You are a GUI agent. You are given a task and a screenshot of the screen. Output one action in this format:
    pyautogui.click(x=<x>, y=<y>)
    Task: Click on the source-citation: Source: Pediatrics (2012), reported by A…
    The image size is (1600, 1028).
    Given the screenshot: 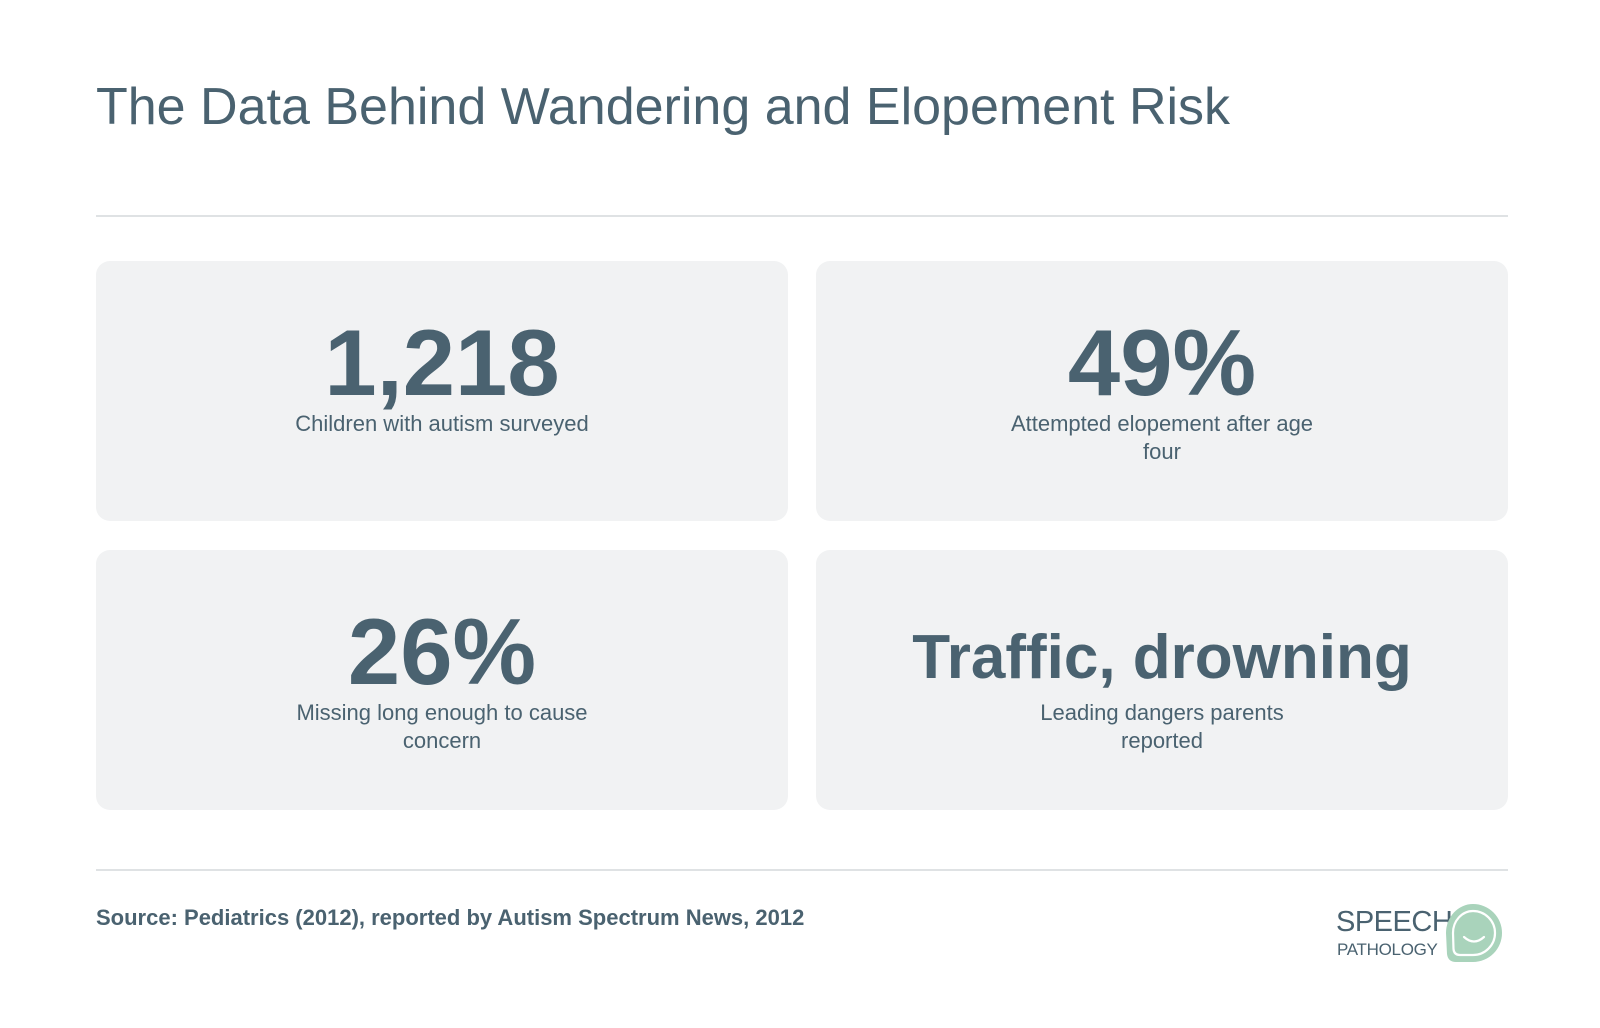 What is the action you would take?
    pyautogui.click(x=450, y=917)
    